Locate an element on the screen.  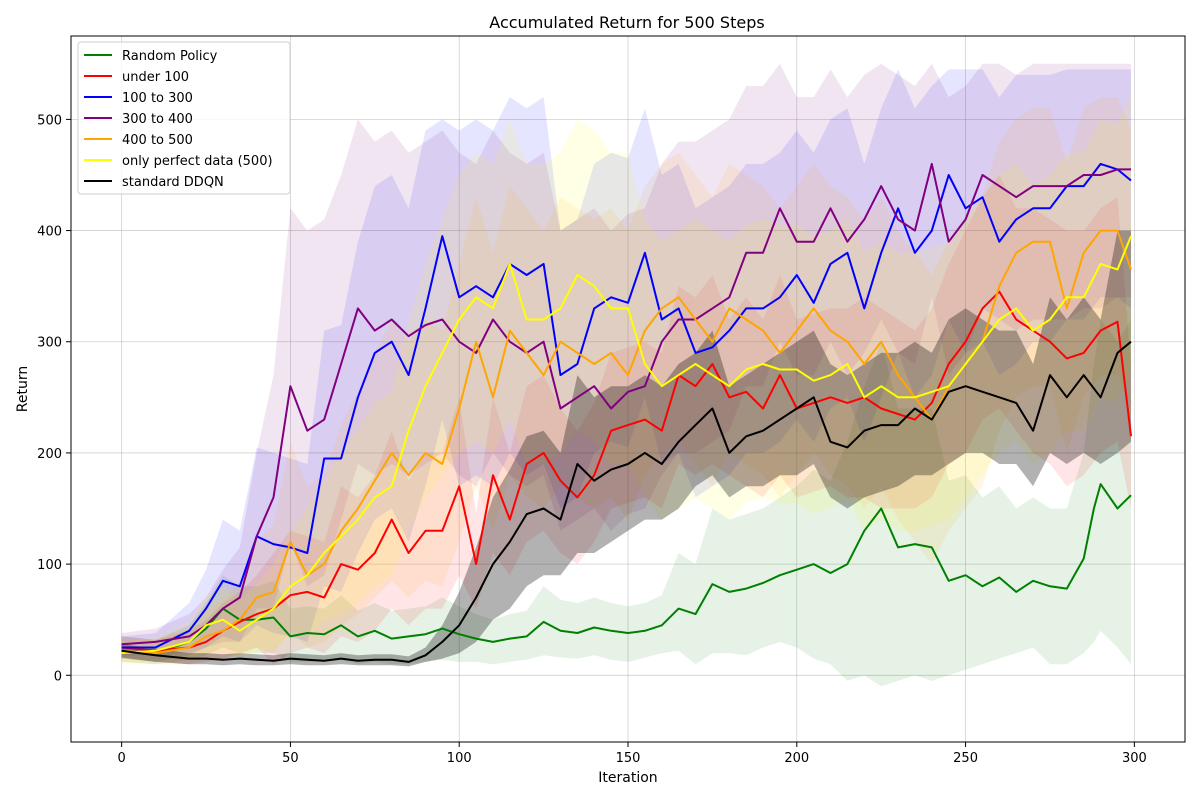
chart-title: Accumulated Return for 500 Steps is located at coordinates (626, 22).